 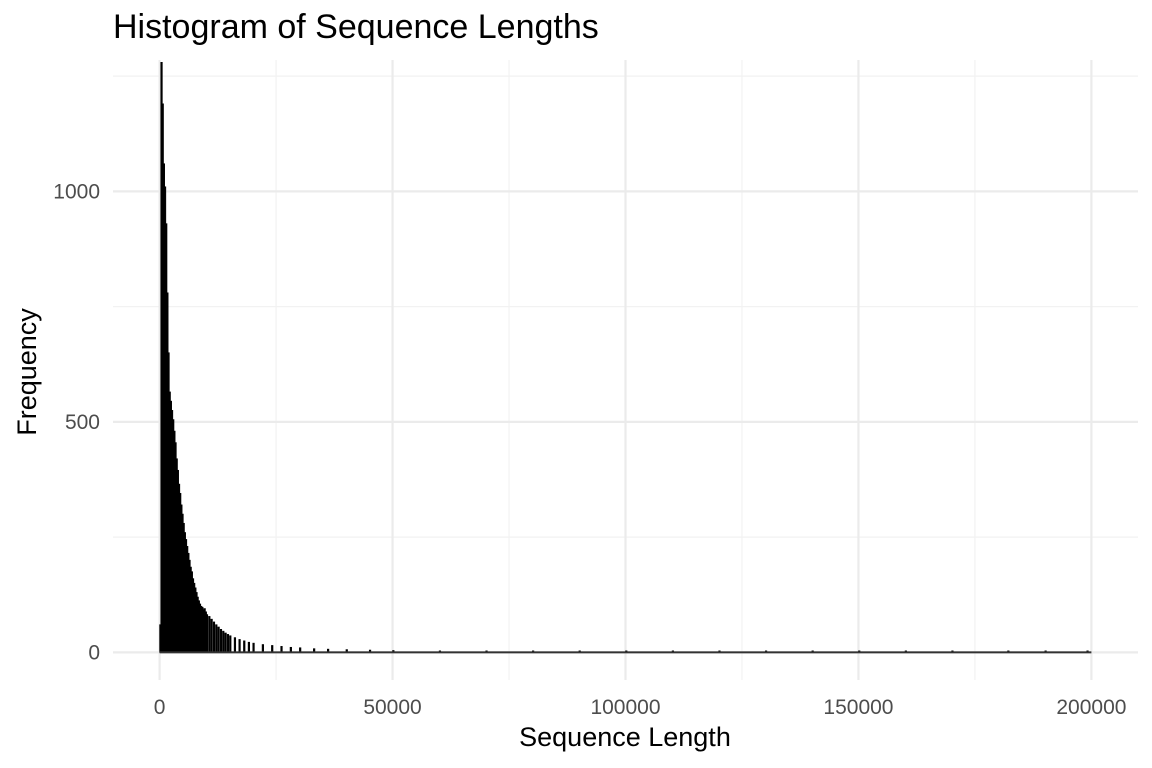 I want to click on histogram-baseline, so click(x=625, y=652).